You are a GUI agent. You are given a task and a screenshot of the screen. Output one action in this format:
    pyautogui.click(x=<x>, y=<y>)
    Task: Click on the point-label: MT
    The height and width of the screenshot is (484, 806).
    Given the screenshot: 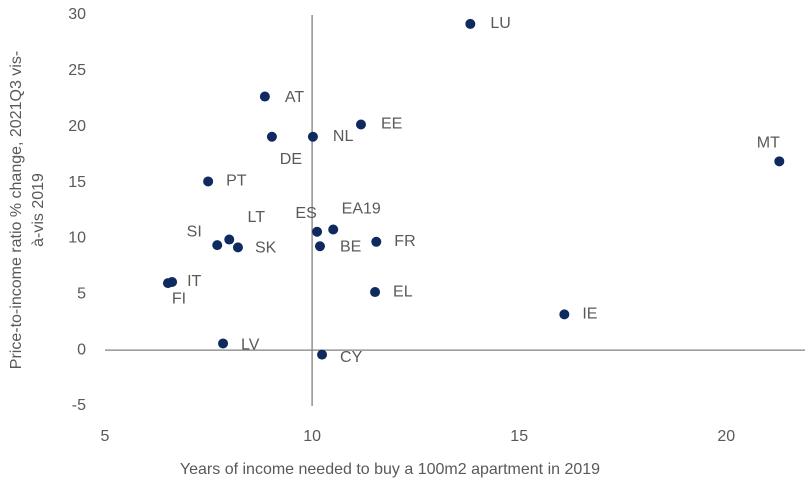 What is the action you would take?
    pyautogui.click(x=768, y=143)
    